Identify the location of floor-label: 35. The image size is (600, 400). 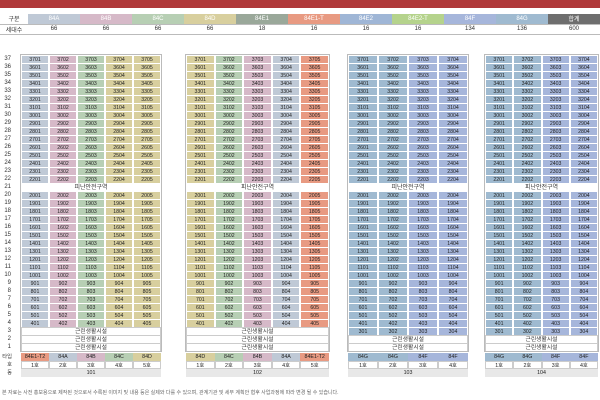
(7, 75).